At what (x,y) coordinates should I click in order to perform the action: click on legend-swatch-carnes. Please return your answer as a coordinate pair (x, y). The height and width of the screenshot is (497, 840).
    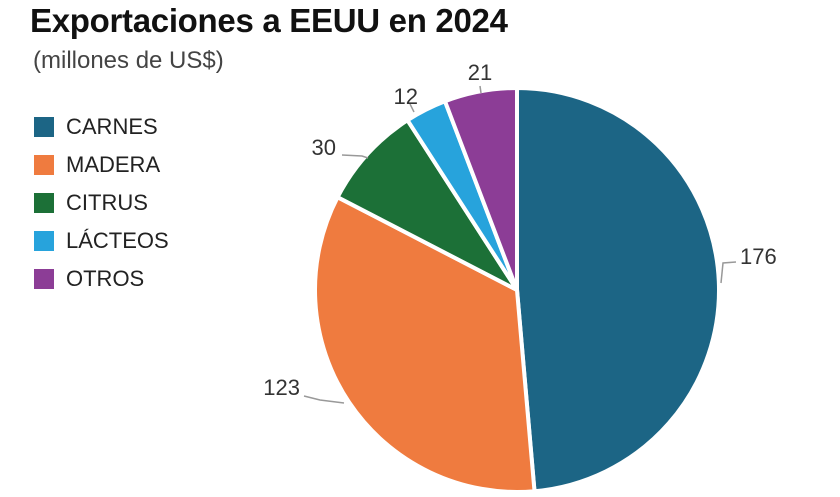
    Looking at the image, I should click on (44, 127).